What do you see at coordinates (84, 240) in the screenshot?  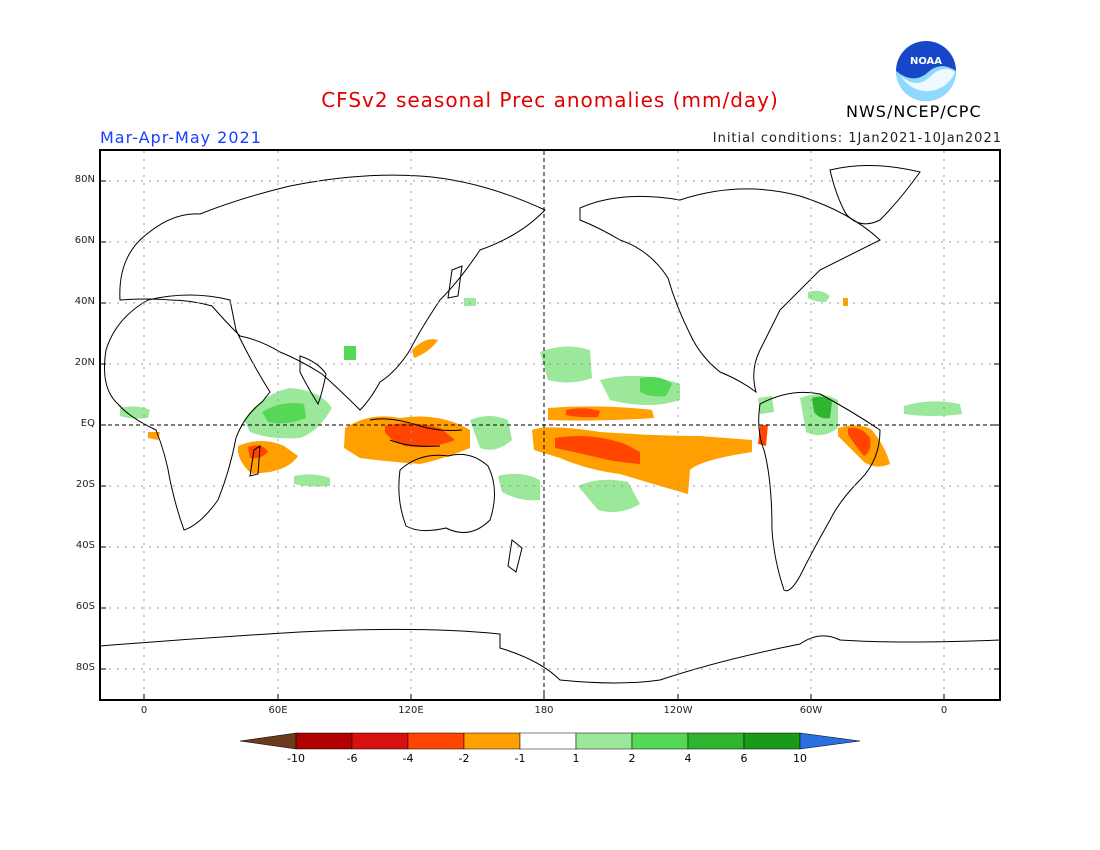 I see `lat-label: 60N` at bounding box center [84, 240].